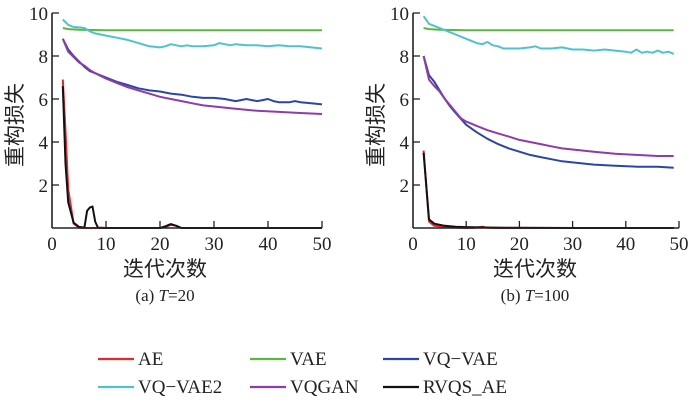 This screenshot has height=411, width=700. Describe the element at coordinates (535, 295) in the screenshot. I see `panel-caption: (b) T=100` at that location.